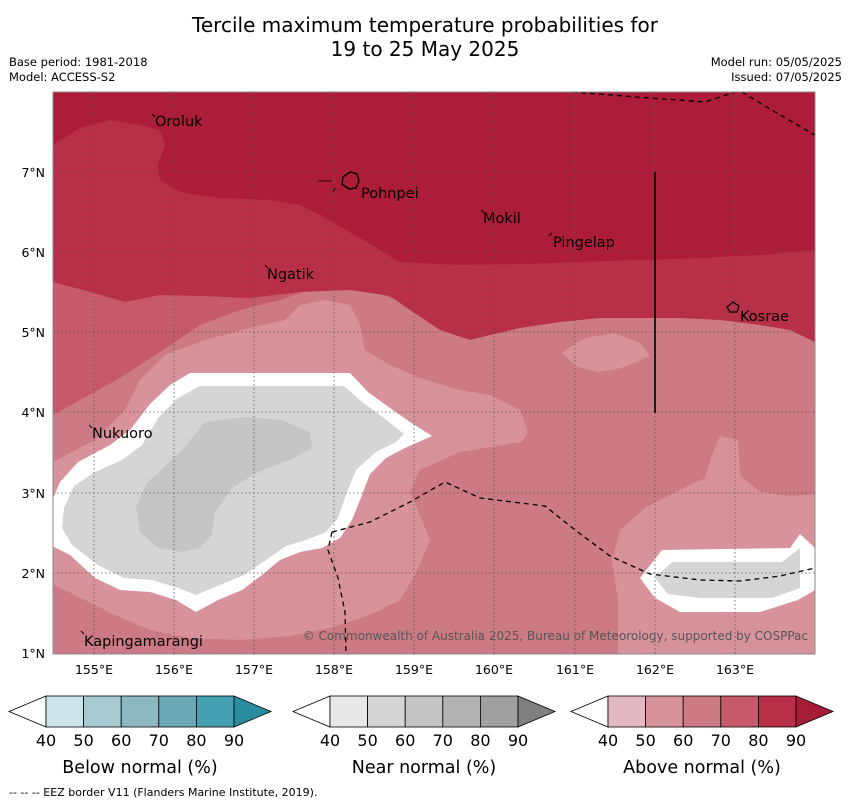 The image size is (850, 804). What do you see at coordinates (645, 740) in the screenshot?
I see `above-normal-legend-tick: 50` at bounding box center [645, 740].